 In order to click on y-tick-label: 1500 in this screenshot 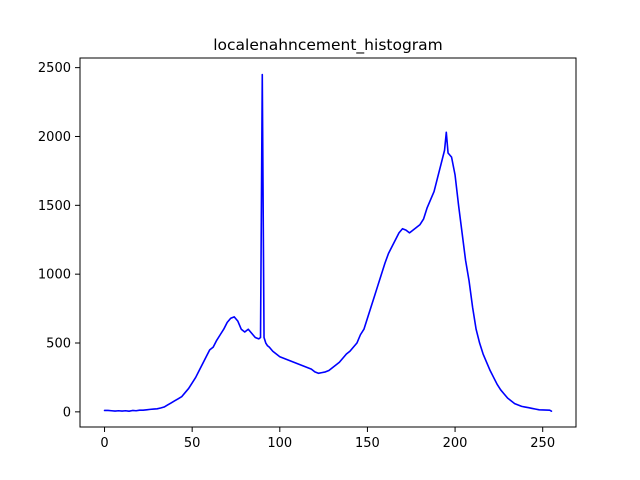, I will do `click(54, 206)`.